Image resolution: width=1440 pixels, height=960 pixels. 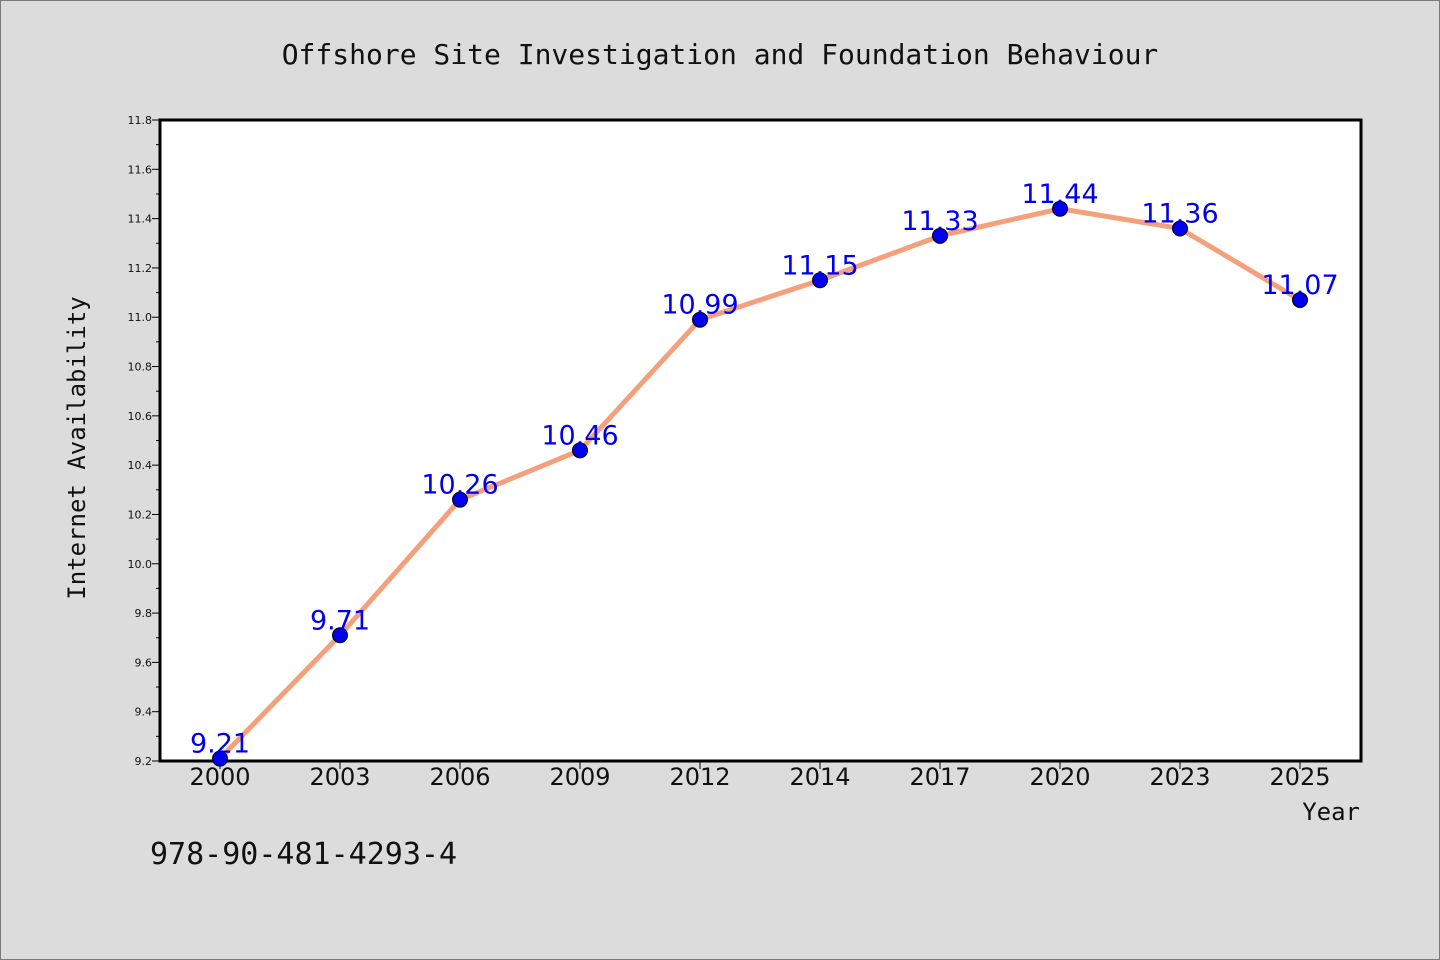 What do you see at coordinates (140, 317) in the screenshot?
I see `y-tick-label: 11.0` at bounding box center [140, 317].